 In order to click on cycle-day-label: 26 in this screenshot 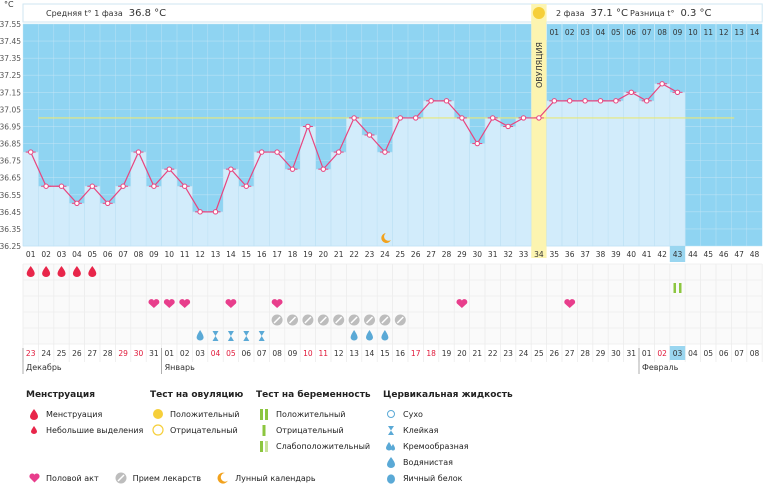, I will do `click(416, 254)`.